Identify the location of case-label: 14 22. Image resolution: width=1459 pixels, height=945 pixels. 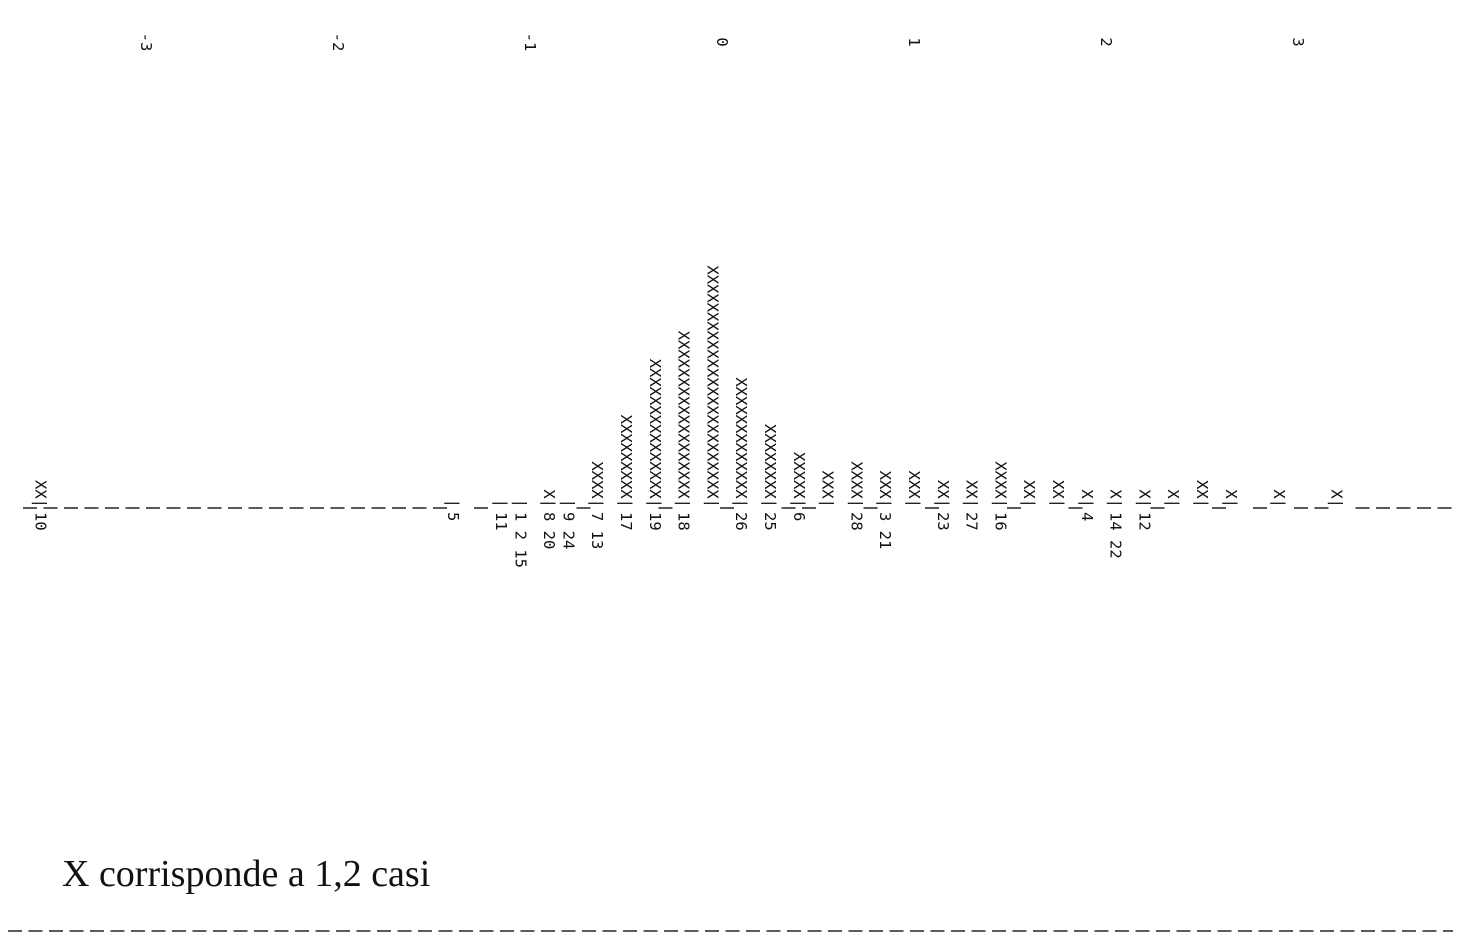
(1116, 535).